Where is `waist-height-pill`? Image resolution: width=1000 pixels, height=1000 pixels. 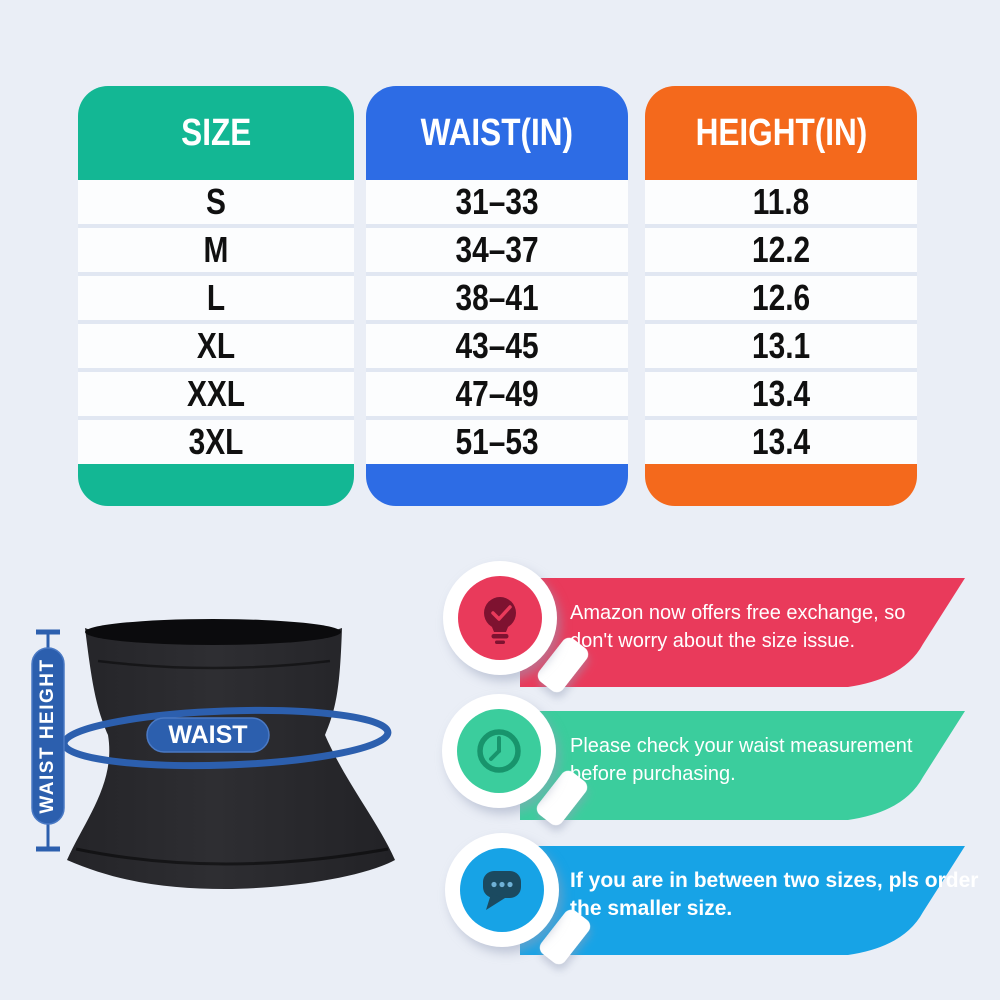 waist-height-pill is located at coordinates (48, 736).